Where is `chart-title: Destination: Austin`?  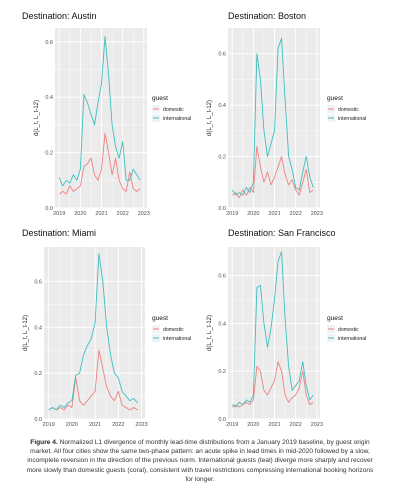 chart-title: Destination: Austin is located at coordinates (59, 16).